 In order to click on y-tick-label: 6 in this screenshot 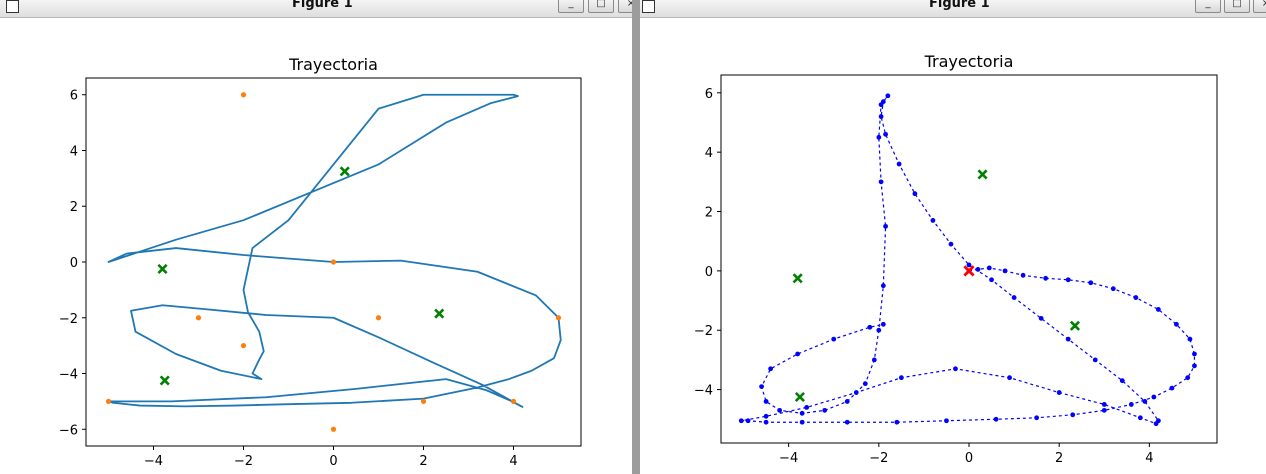, I will do `click(709, 94)`.